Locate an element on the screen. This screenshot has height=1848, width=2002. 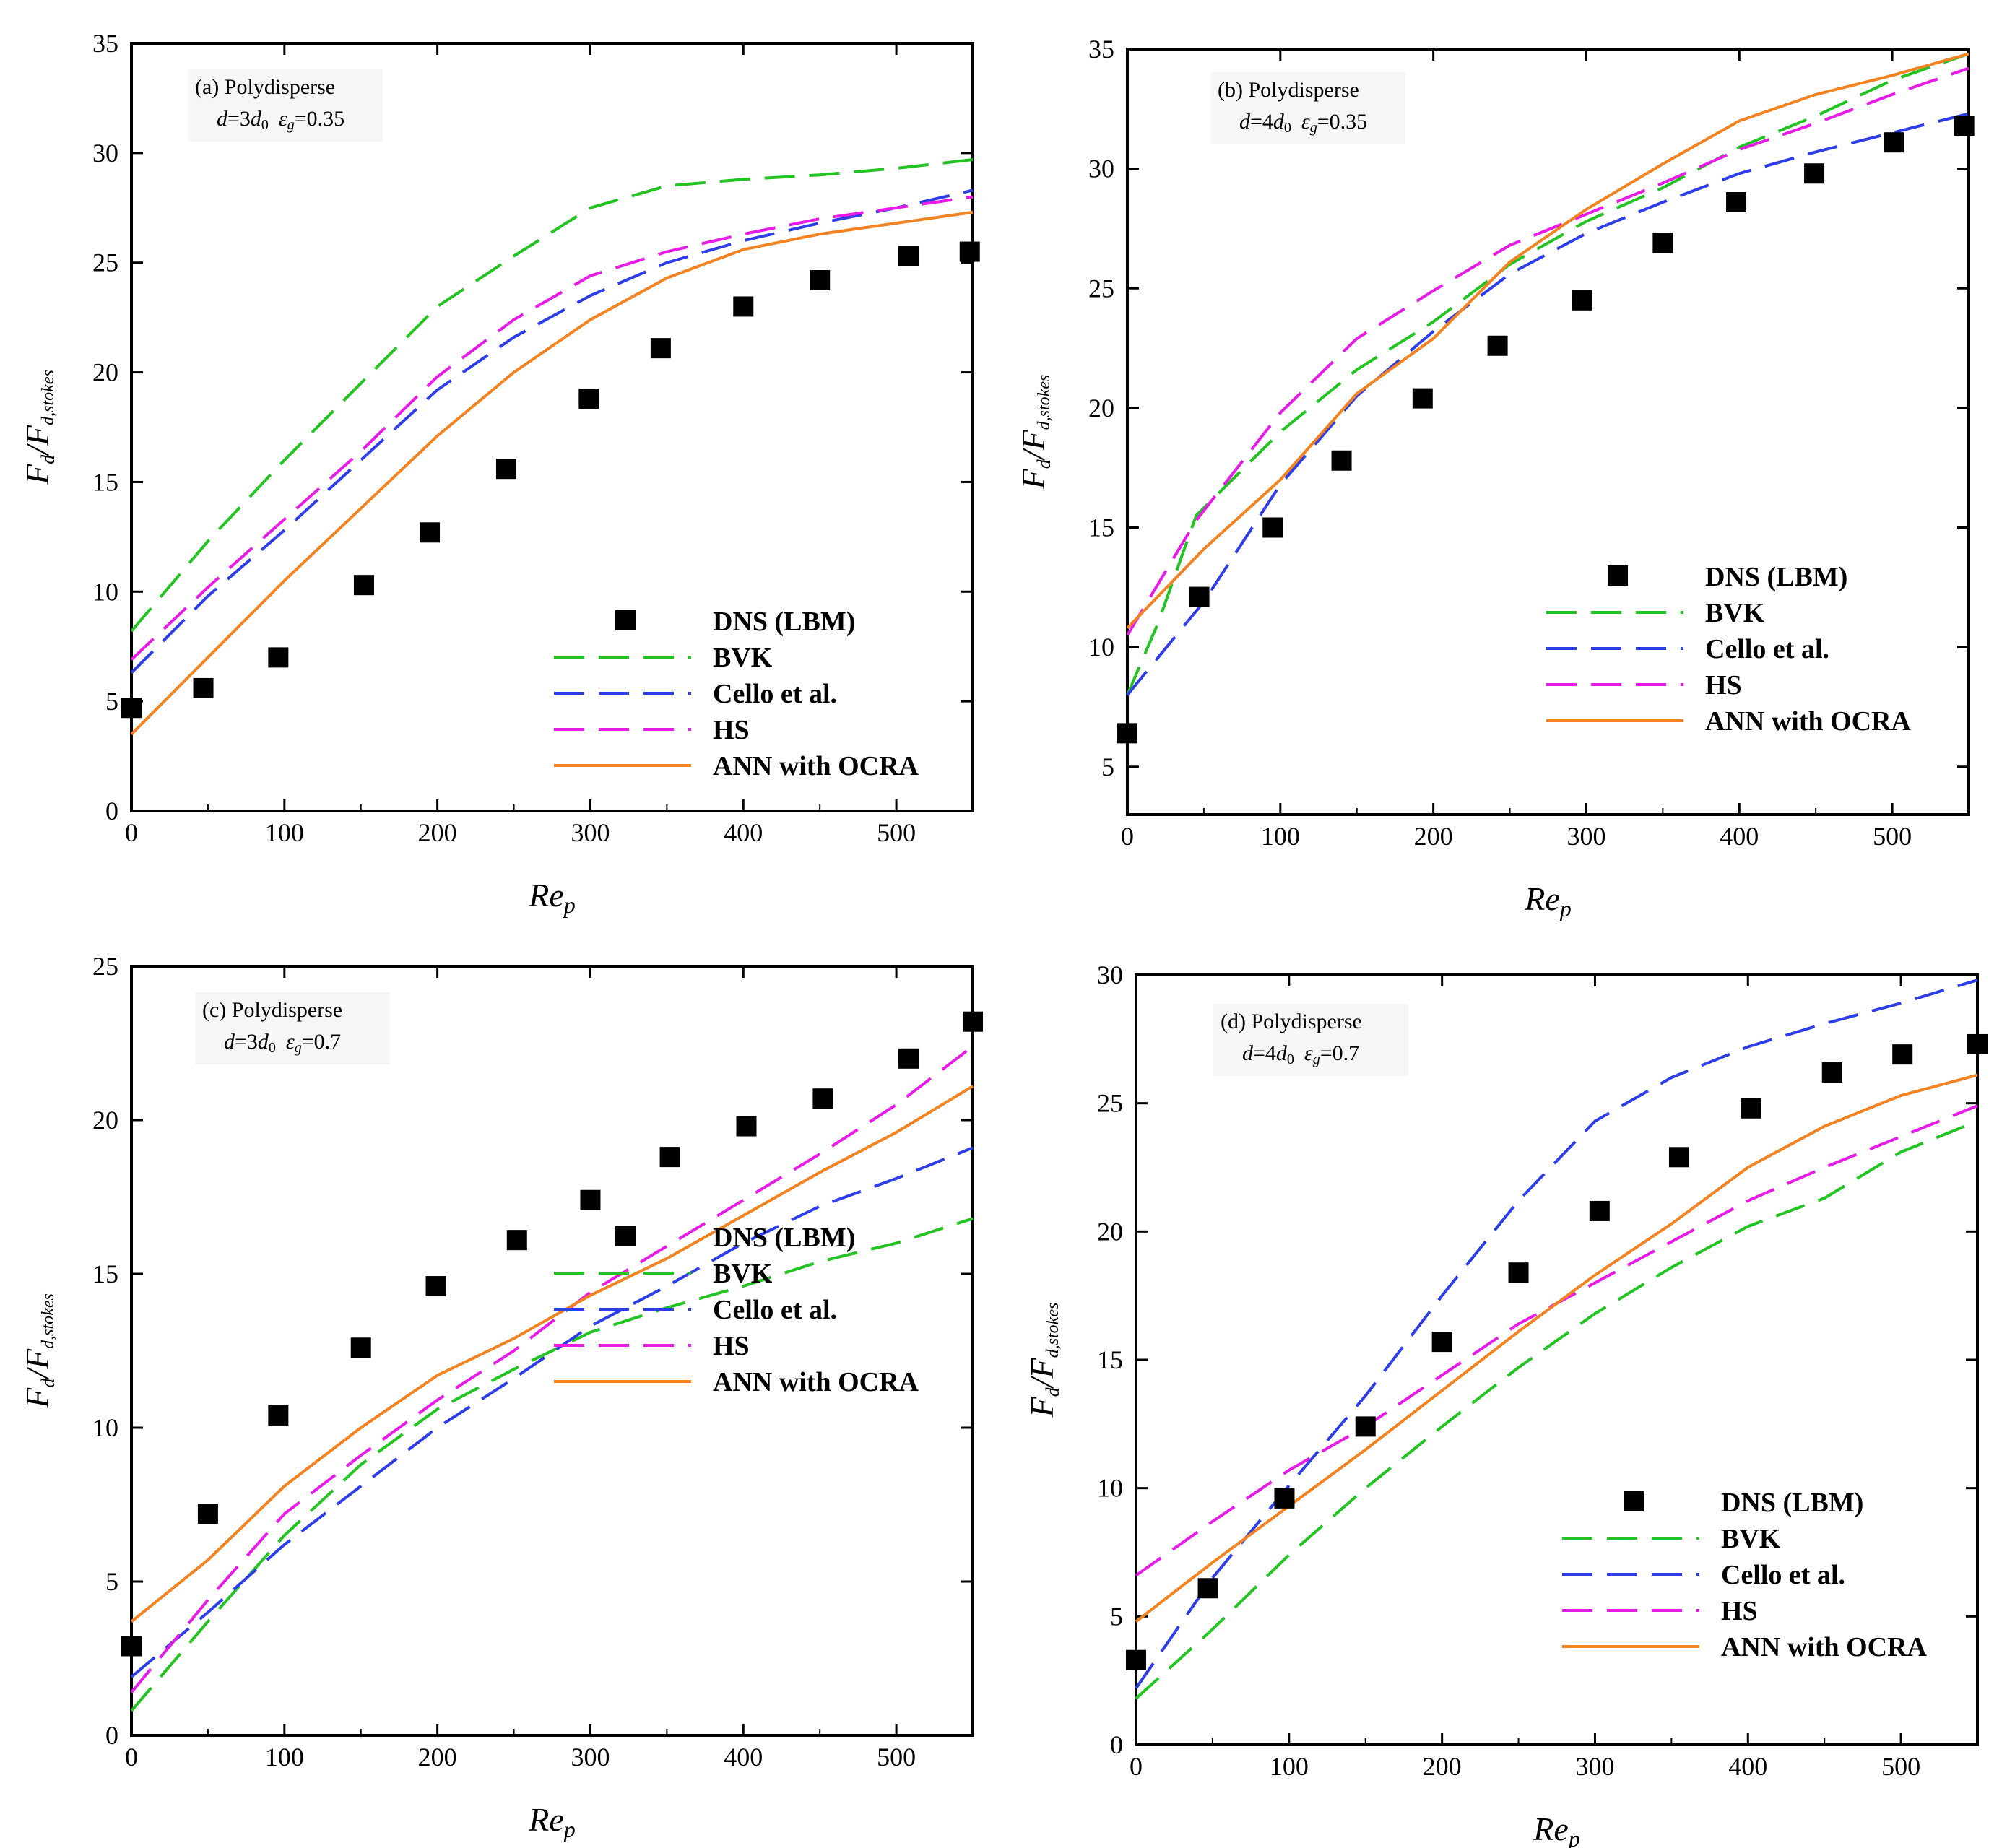
panel-a-series-ann is located at coordinates (552, 473).